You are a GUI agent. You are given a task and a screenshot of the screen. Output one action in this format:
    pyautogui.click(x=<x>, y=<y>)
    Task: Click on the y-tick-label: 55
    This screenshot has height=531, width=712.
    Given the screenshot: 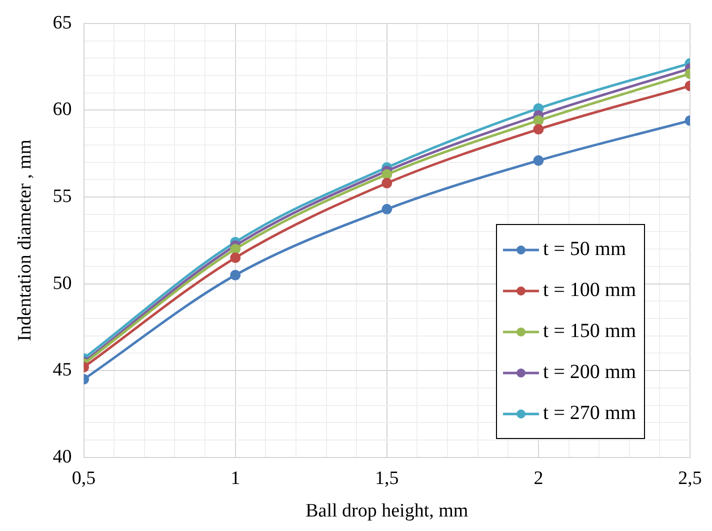 What is the action you would take?
    pyautogui.click(x=62, y=196)
    